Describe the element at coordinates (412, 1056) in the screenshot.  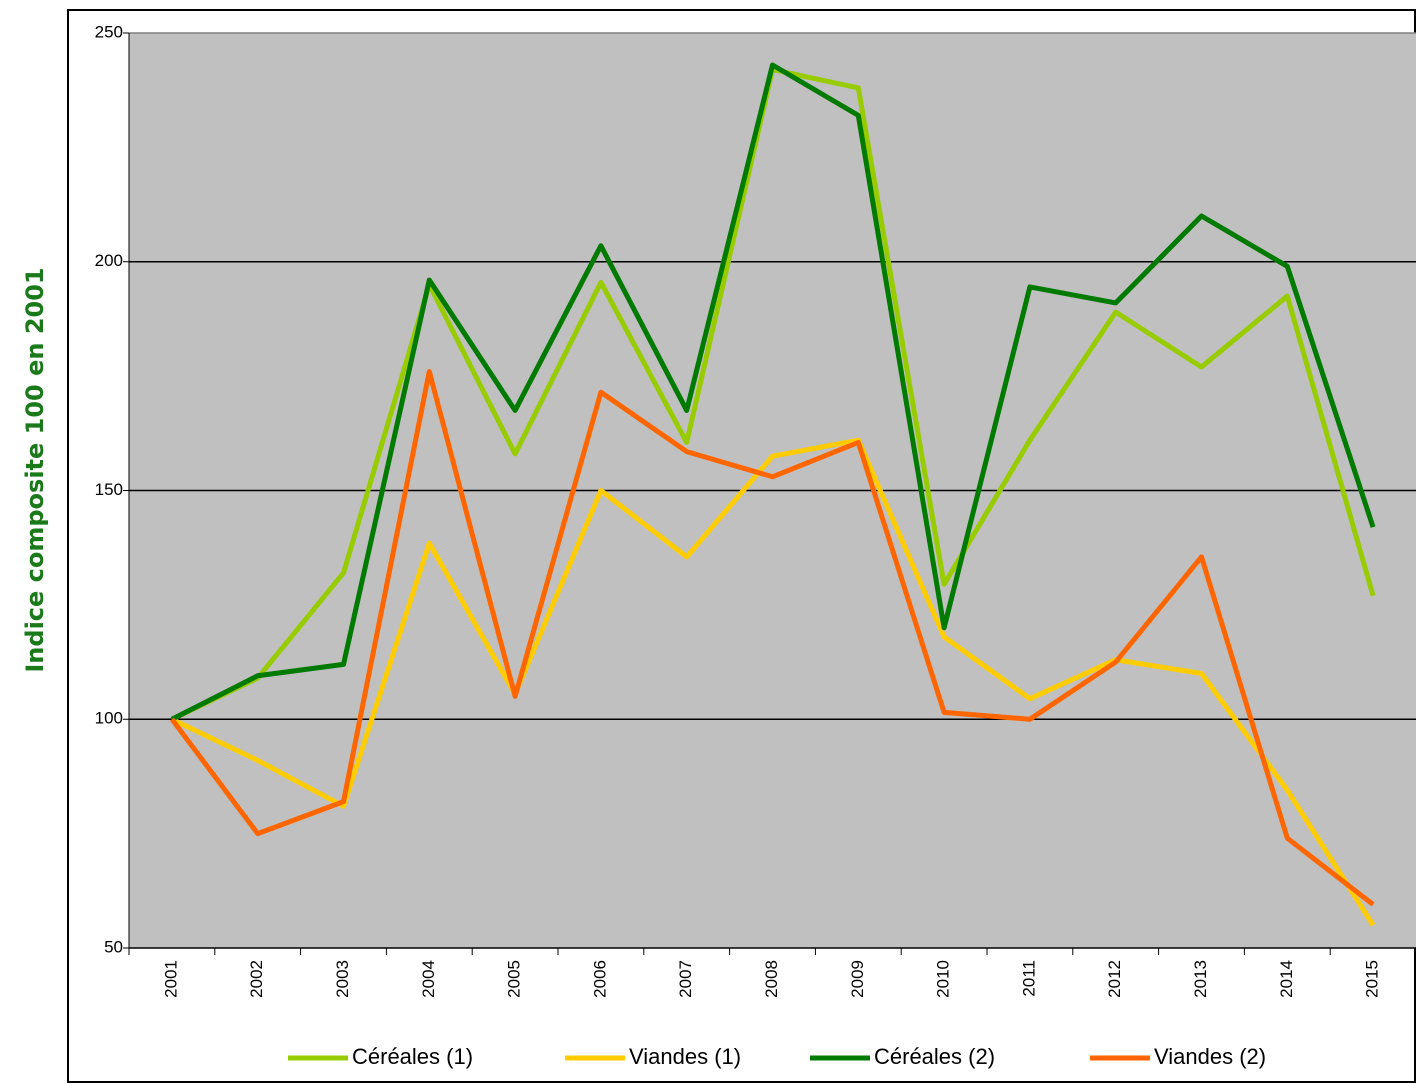
I see `legend-label: Céréales (1)` at that location.